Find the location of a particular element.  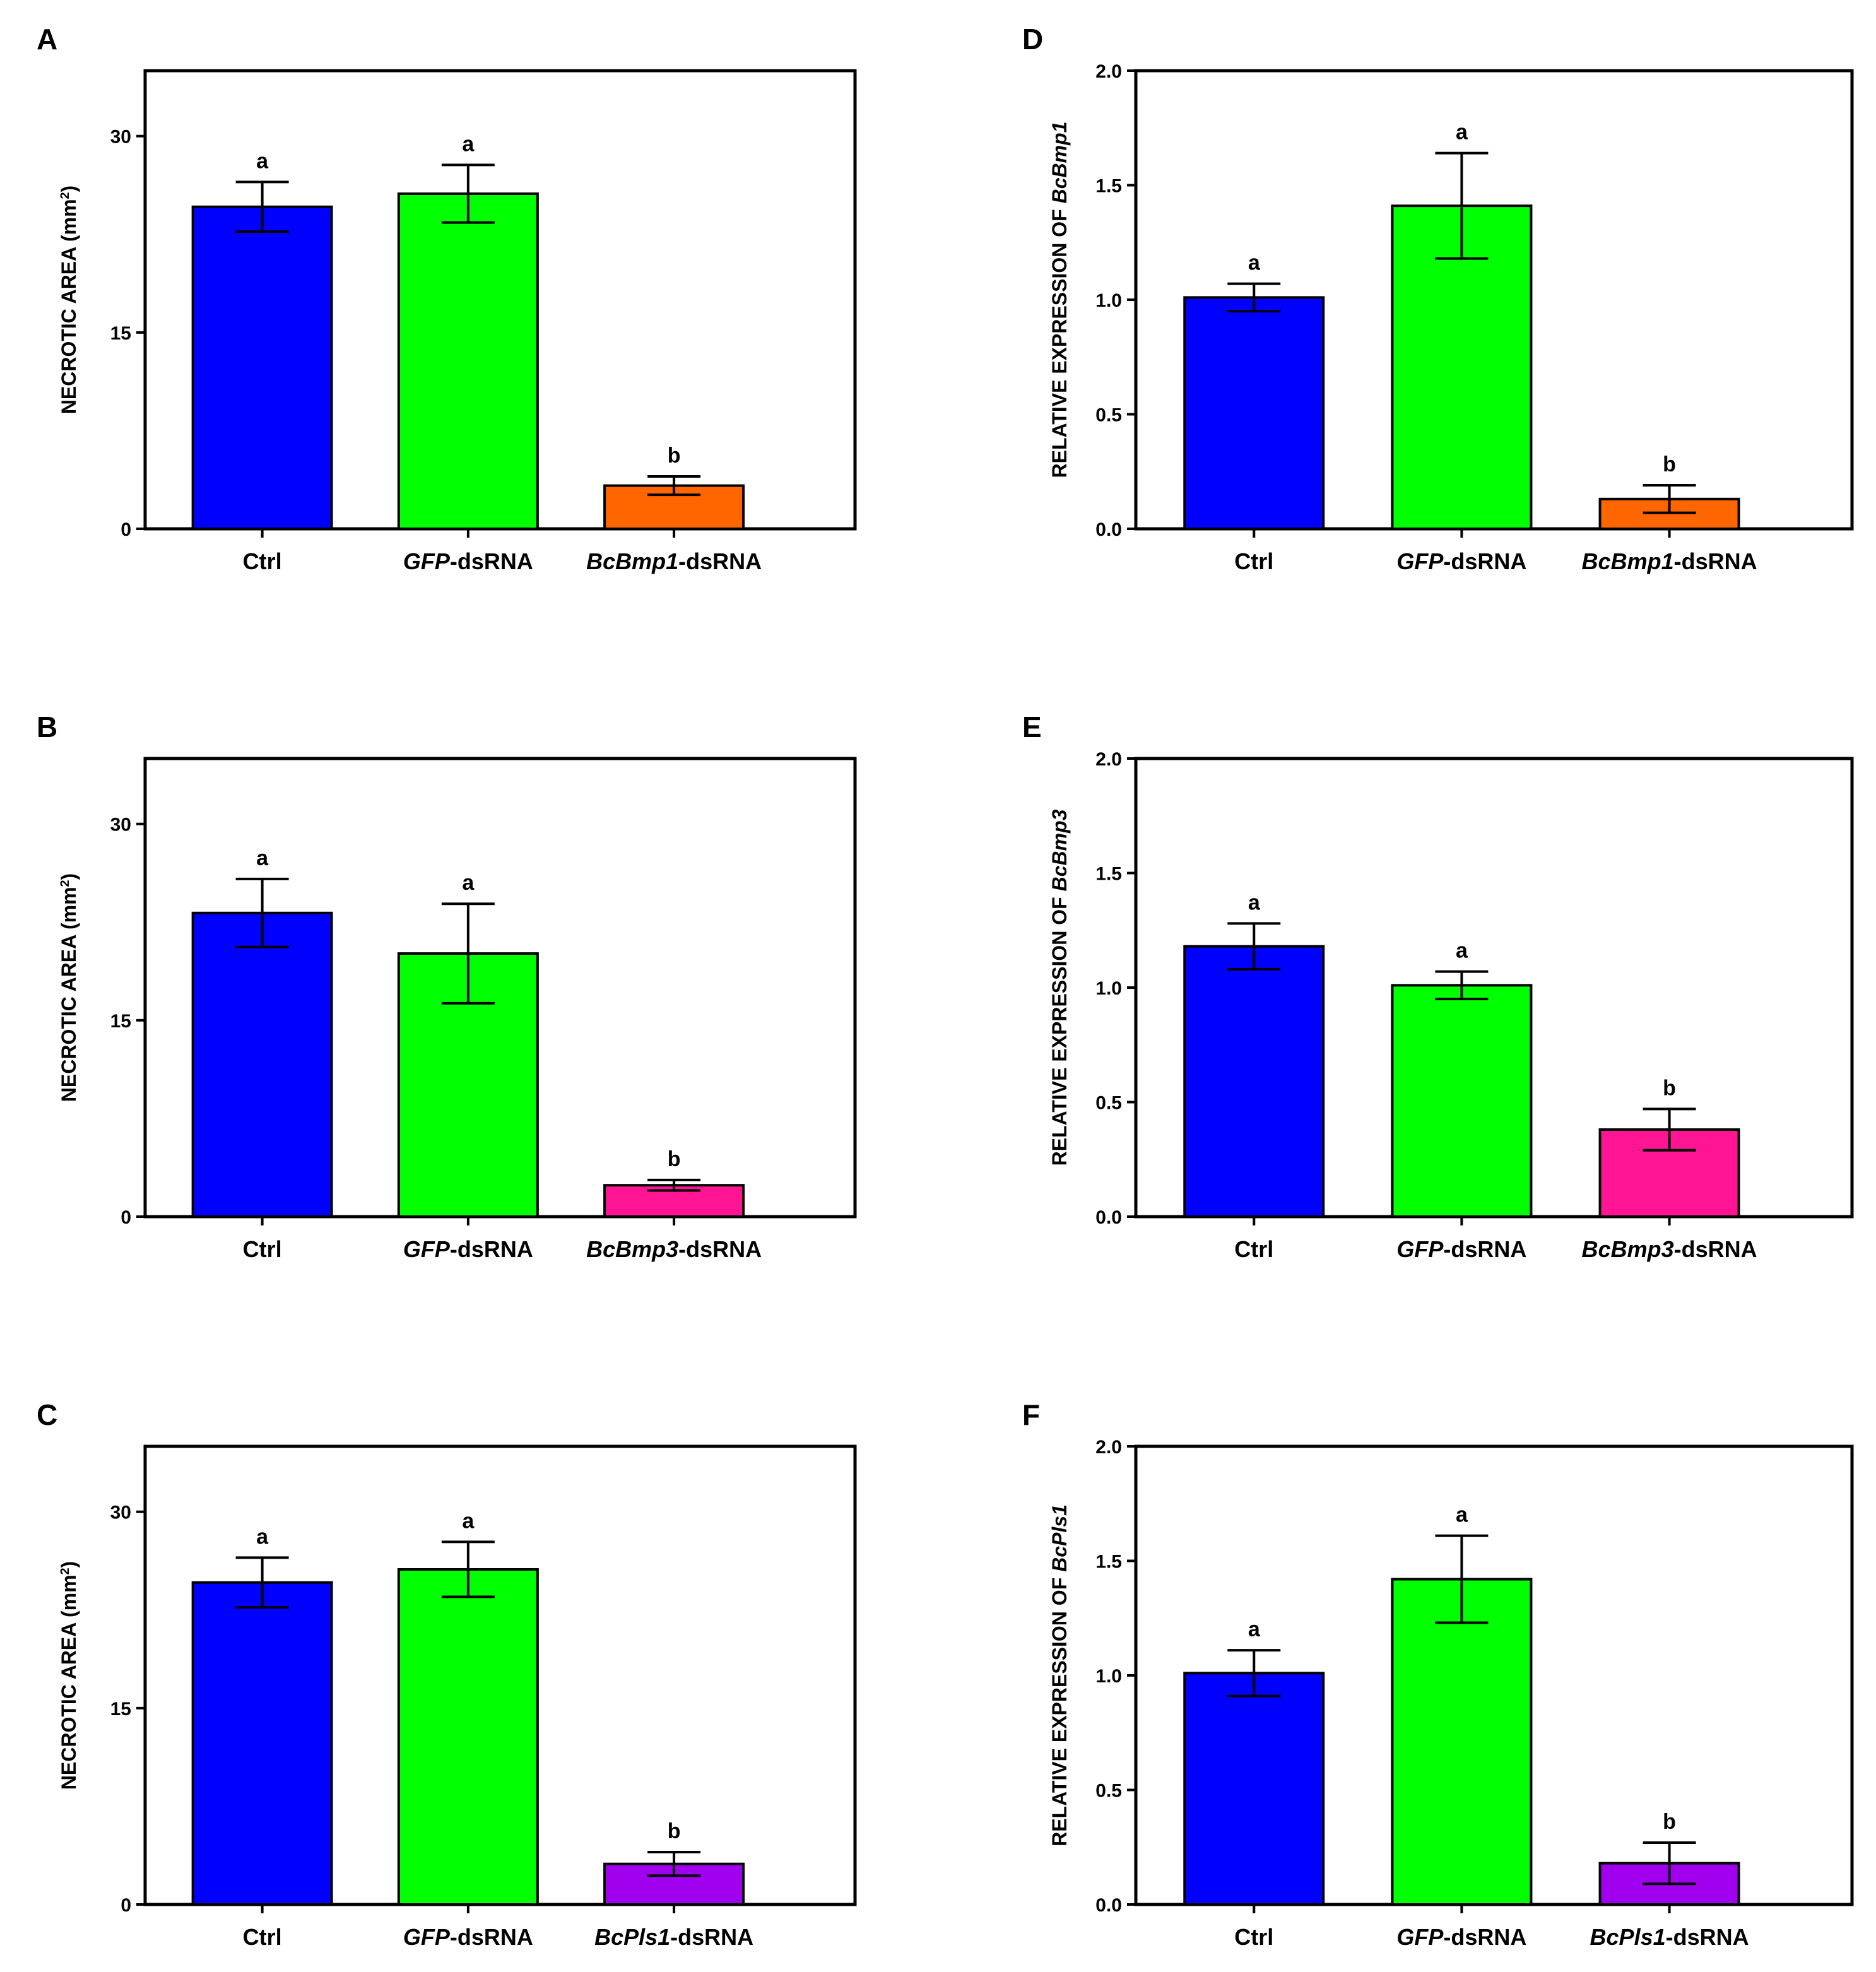

panel-letter: C is located at coordinates (47, 1414).